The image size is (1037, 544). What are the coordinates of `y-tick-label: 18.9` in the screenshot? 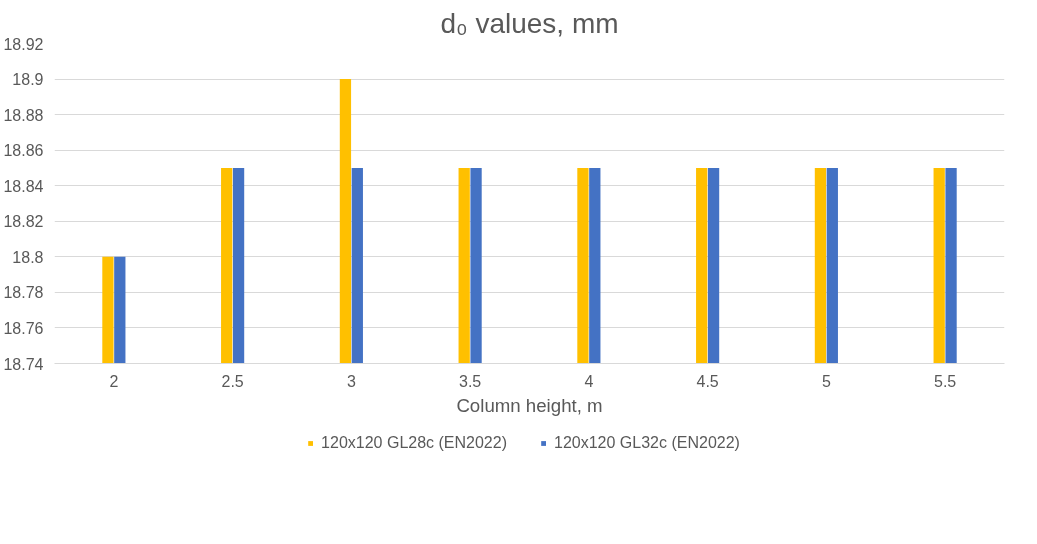 It's located at (28, 80).